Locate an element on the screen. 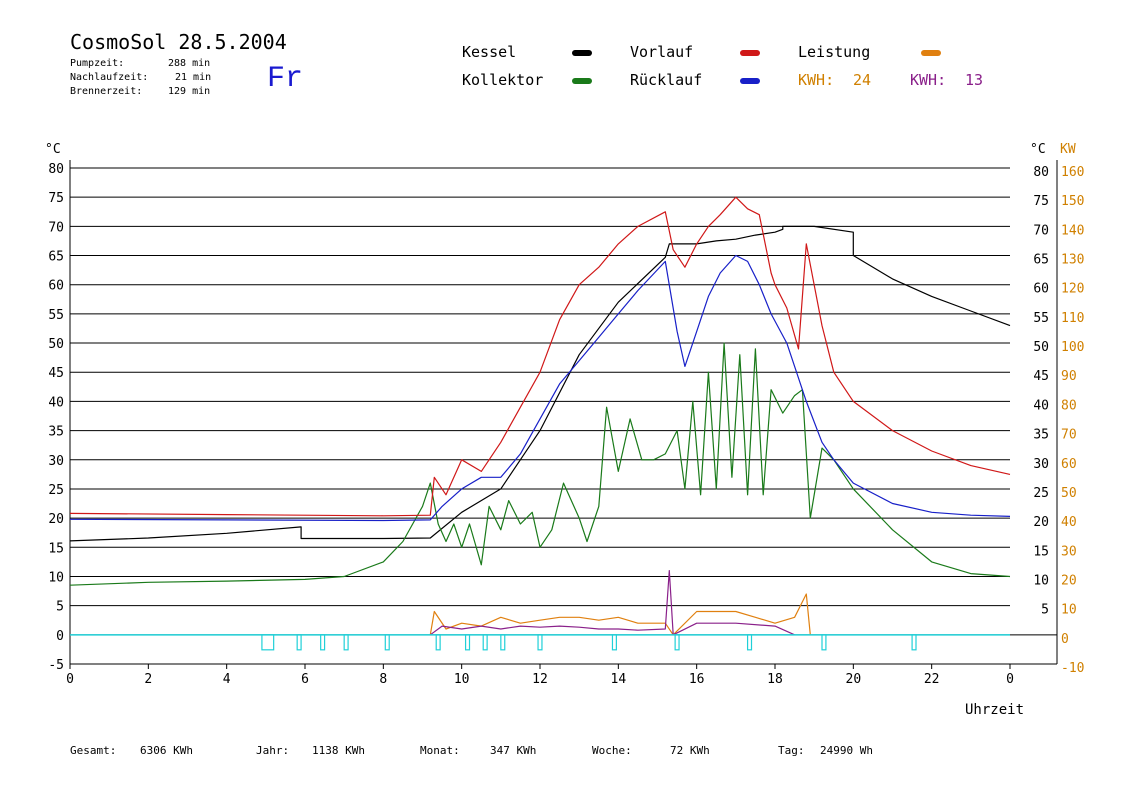 The height and width of the screenshot is (812, 1148). stat-nachlaufzeit-value: 21 min is located at coordinates (193, 77).